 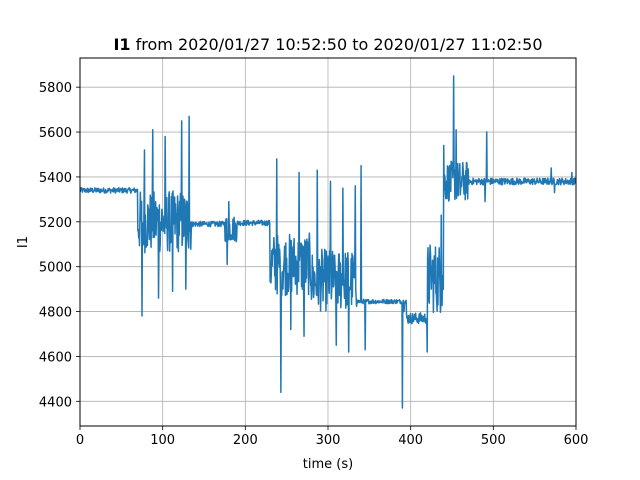 What do you see at coordinates (328, 464) in the screenshot?
I see `x-axis-label: time (s)` at bounding box center [328, 464].